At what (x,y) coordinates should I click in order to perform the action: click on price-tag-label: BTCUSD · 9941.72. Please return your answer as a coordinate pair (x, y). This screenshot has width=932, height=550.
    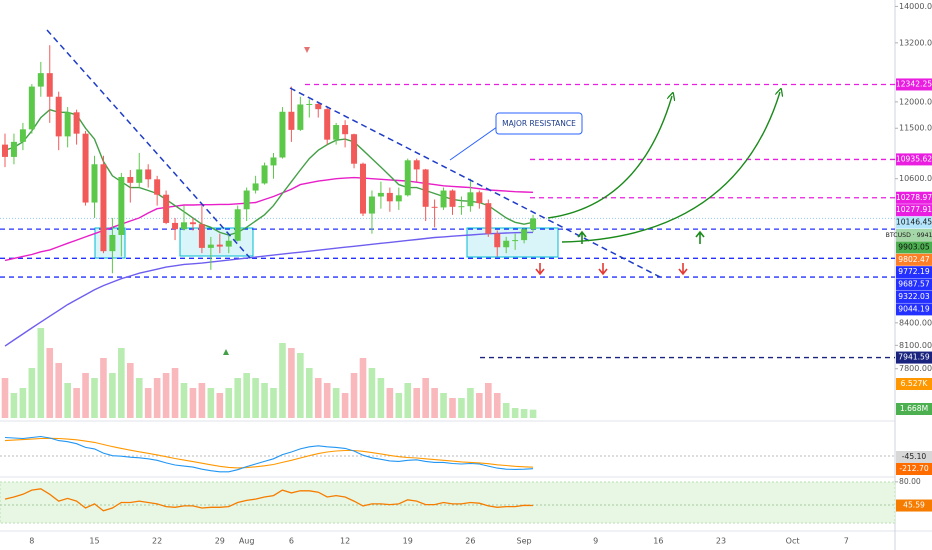
    Looking at the image, I should click on (909, 235).